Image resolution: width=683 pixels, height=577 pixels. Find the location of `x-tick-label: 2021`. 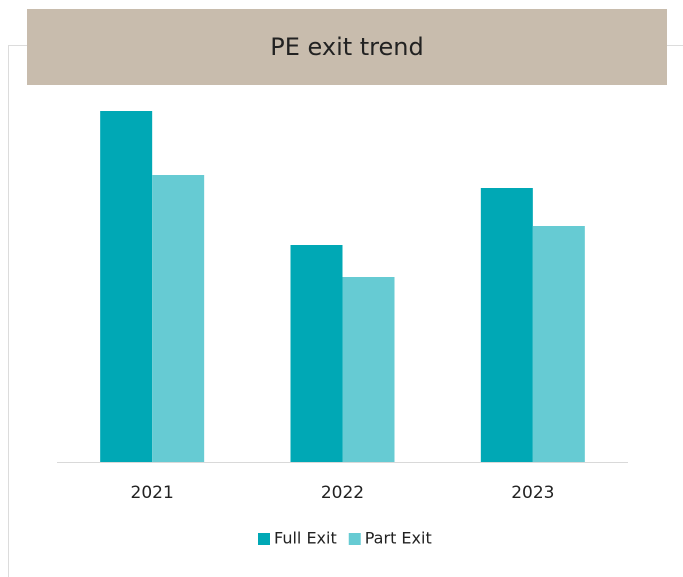

x-tick-label: 2021 is located at coordinates (152, 493).